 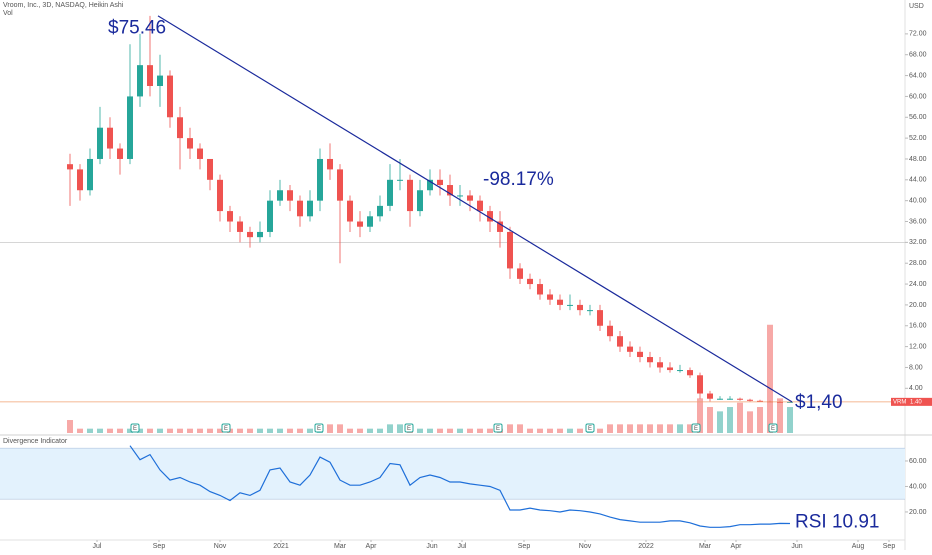 What do you see at coordinates (918, 512) in the screenshot?
I see `y-tick-label: 20.00` at bounding box center [918, 512].